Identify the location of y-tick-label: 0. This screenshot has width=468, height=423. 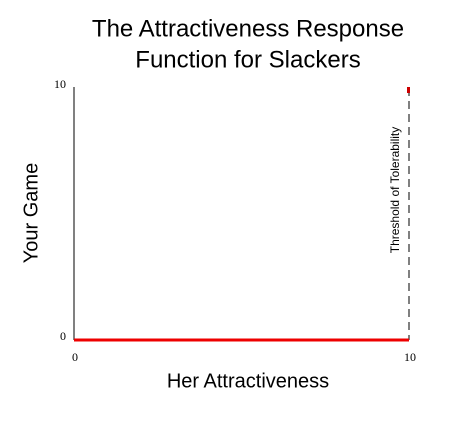
(63, 336).